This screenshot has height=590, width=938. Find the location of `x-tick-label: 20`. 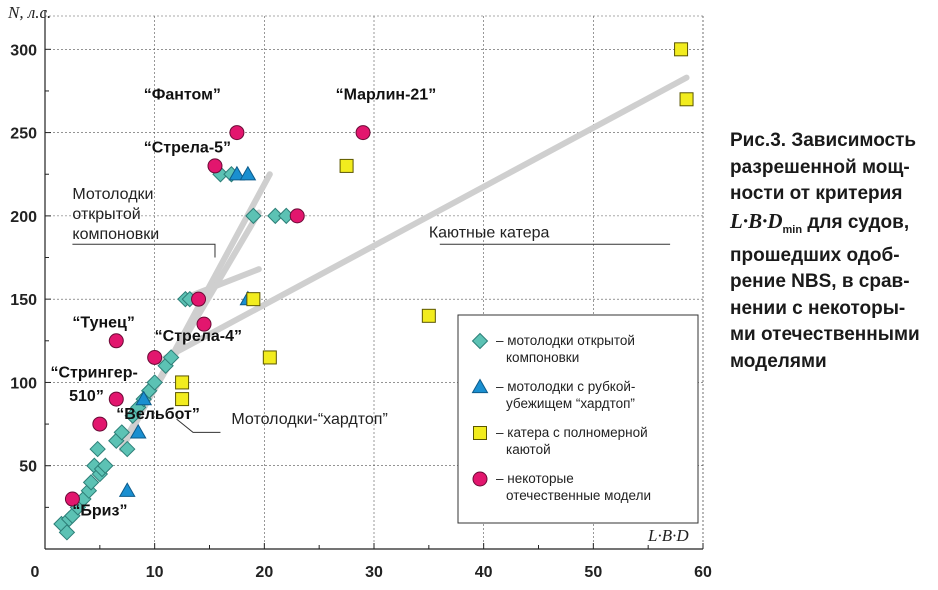

x-tick-label: 20 is located at coordinates (264, 572).